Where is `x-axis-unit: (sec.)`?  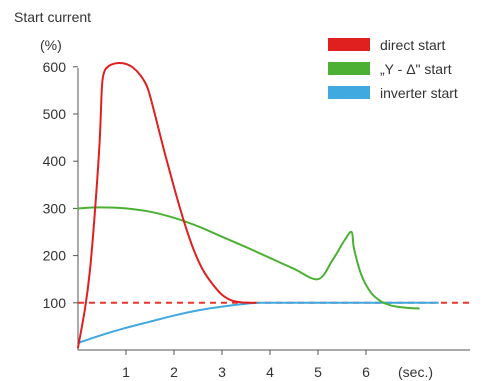
x-axis-unit: (sec.) is located at coordinates (415, 372).